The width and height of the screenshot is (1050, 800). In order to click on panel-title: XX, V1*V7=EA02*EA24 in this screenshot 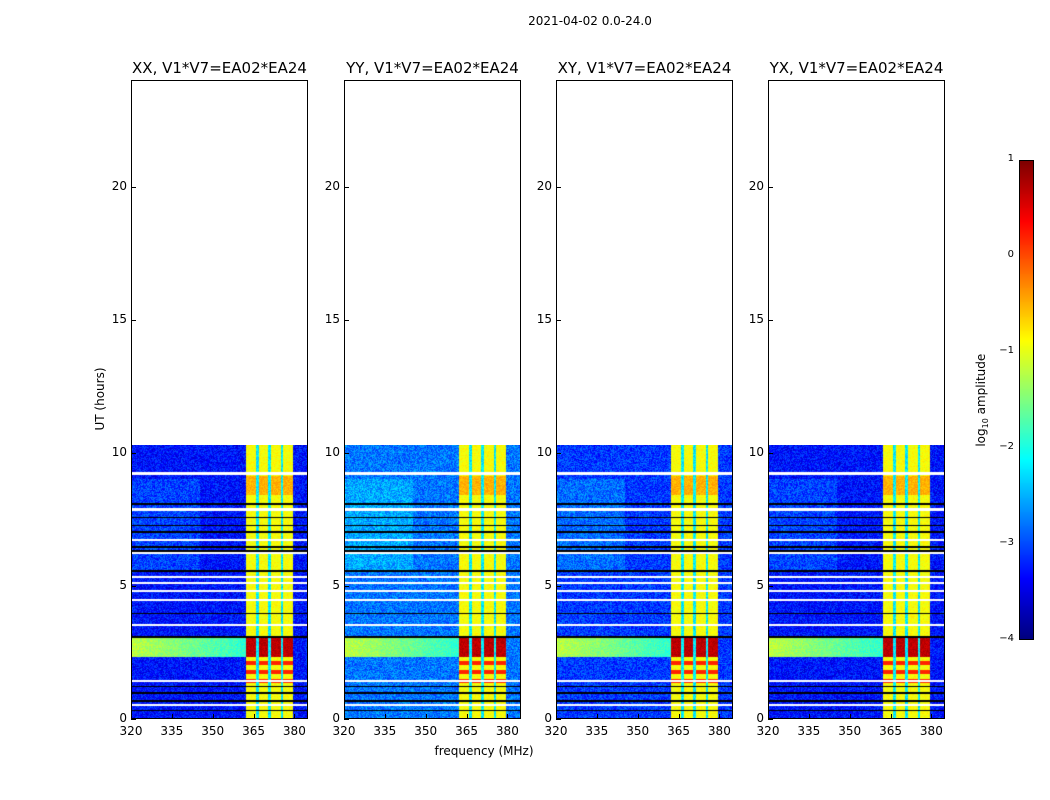, I will do `click(219, 68)`.